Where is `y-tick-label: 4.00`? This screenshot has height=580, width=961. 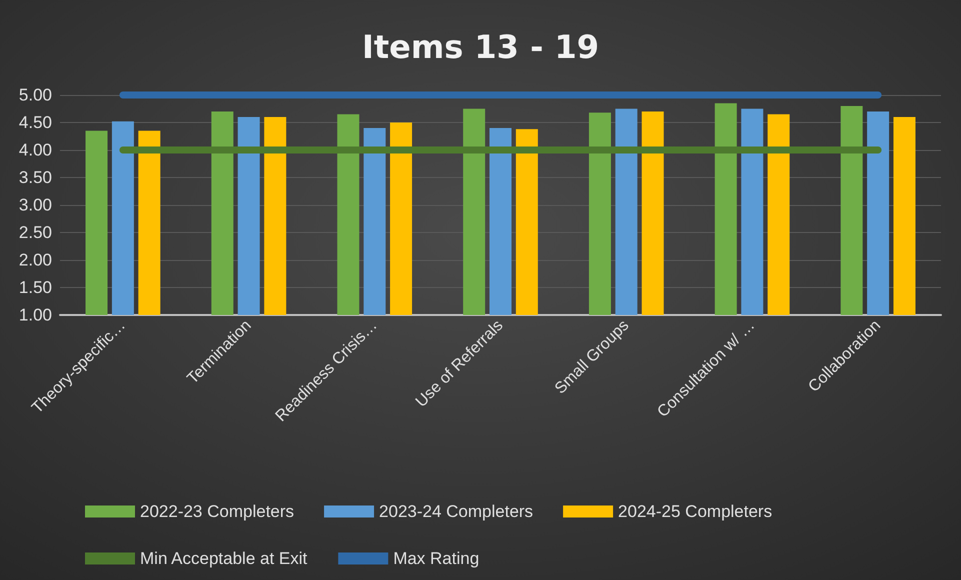 y-tick-label: 4.00 is located at coordinates (35, 150).